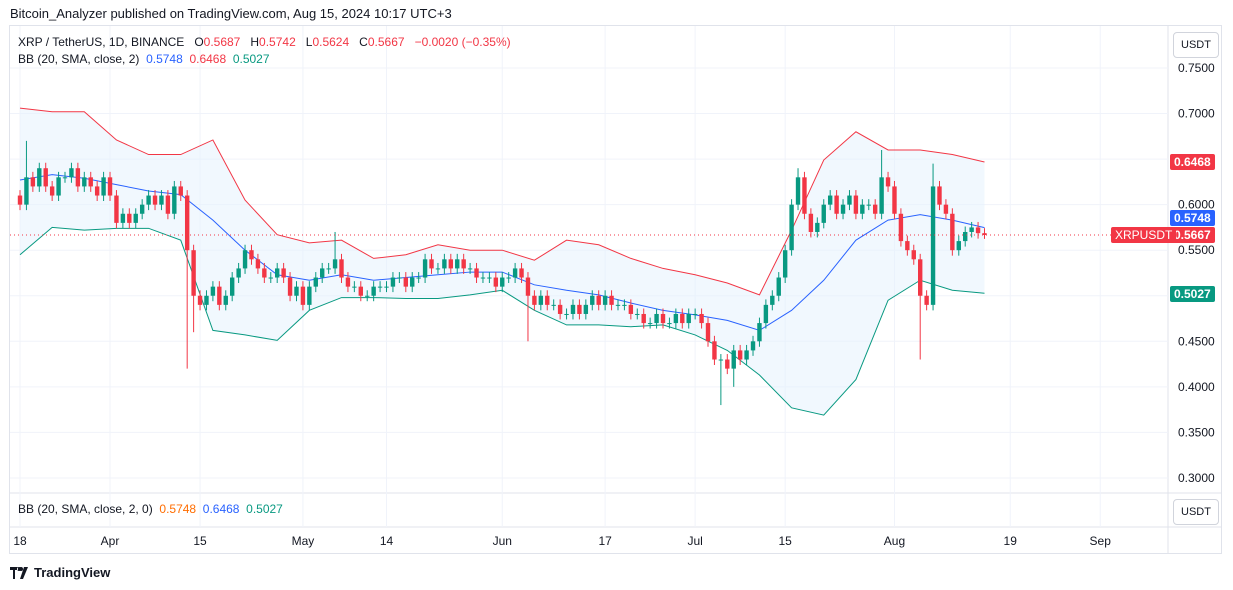 The height and width of the screenshot is (590, 1233). Describe the element at coordinates (199, 42) in the screenshot. I see `open-label: O` at that location.